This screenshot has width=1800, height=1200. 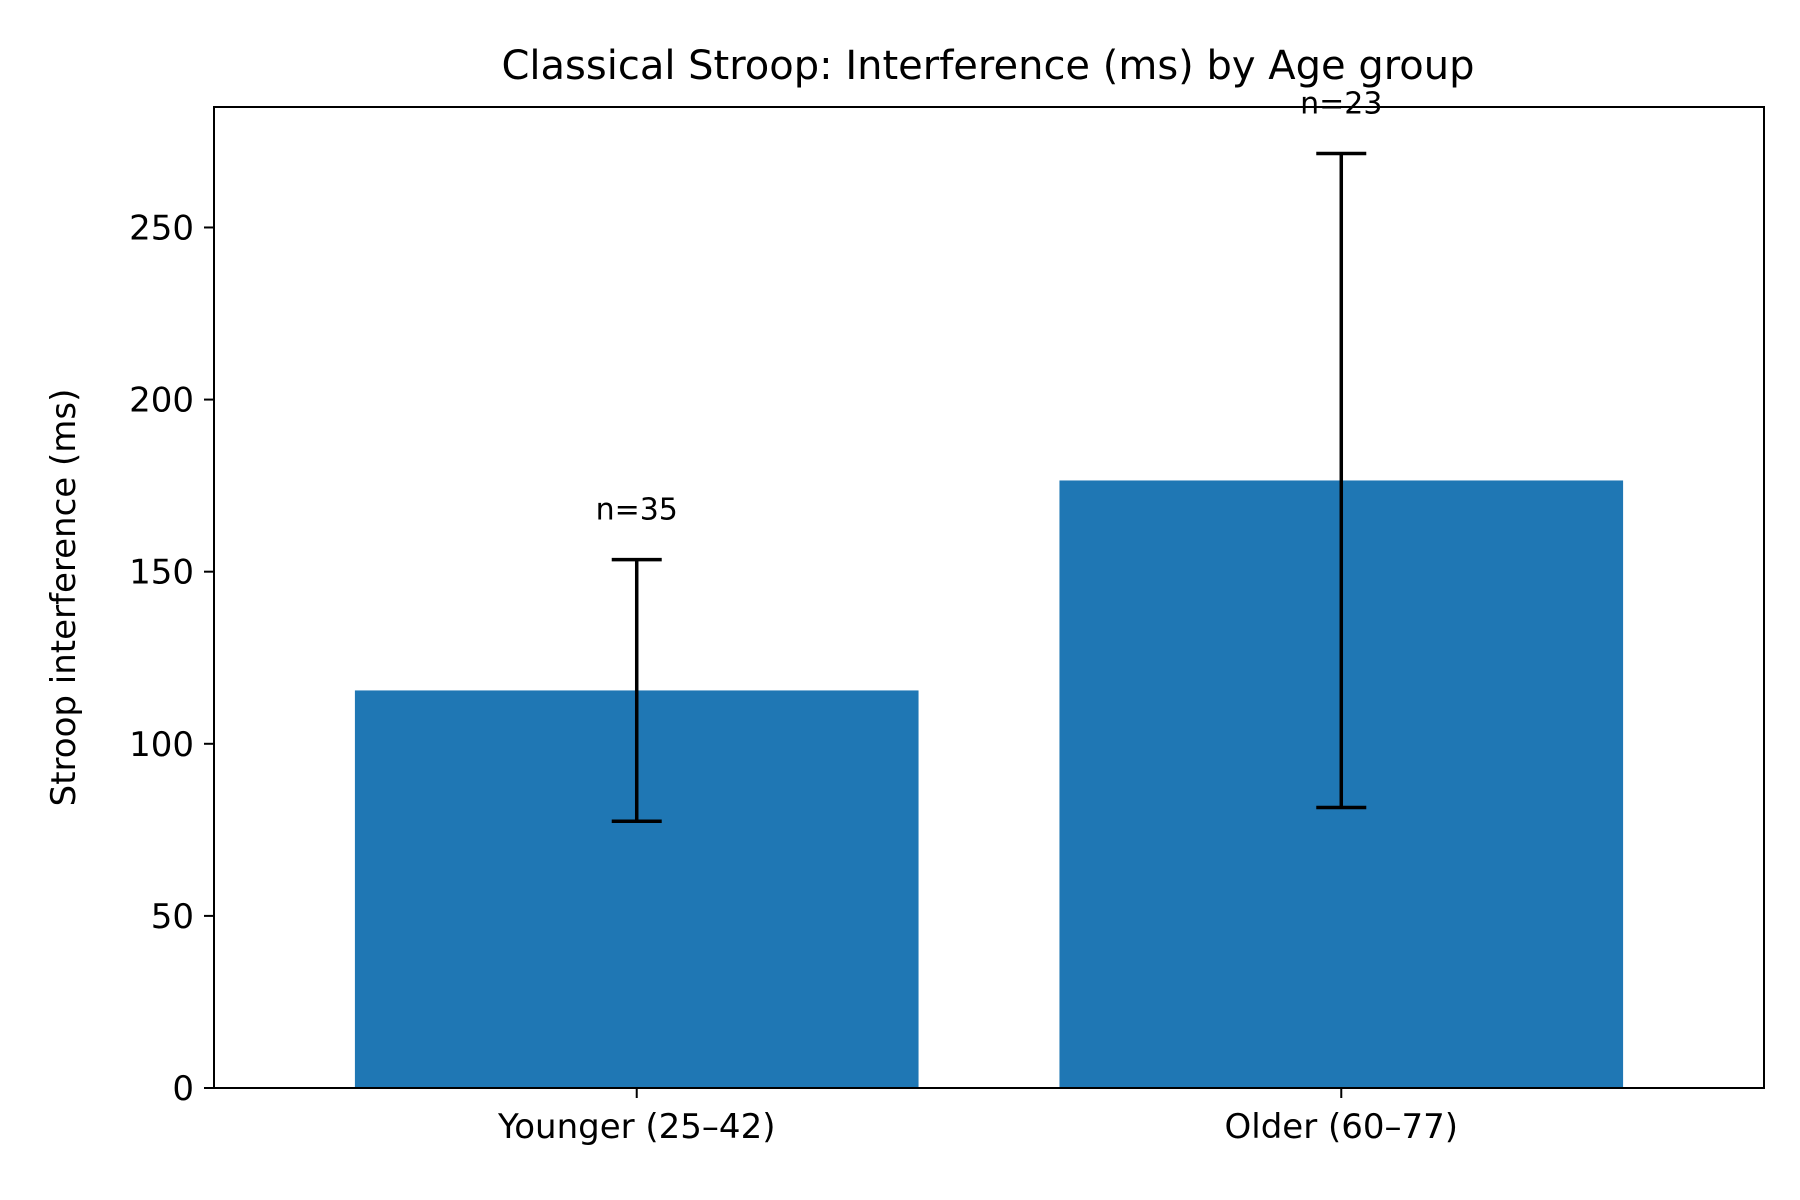 What do you see at coordinates (161, 401) in the screenshot?
I see `y-tick-label-4: 200` at bounding box center [161, 401].